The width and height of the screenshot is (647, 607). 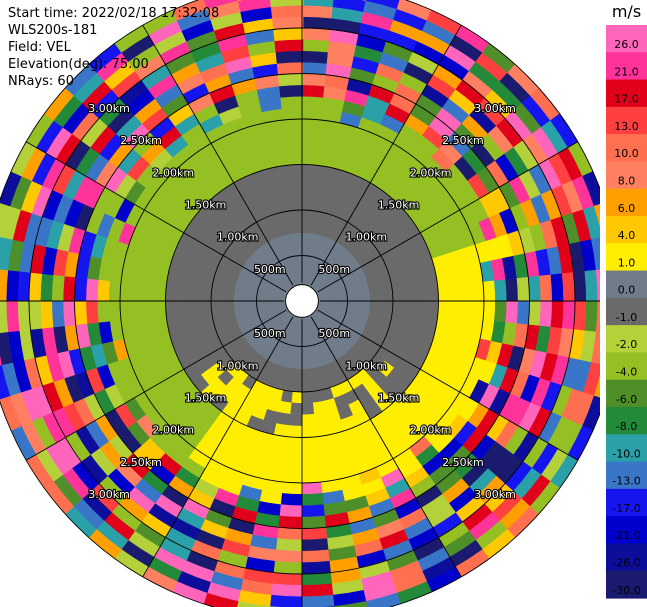 What do you see at coordinates (53, 30) in the screenshot?
I see `instrument-label: WLS200s-181` at bounding box center [53, 30].